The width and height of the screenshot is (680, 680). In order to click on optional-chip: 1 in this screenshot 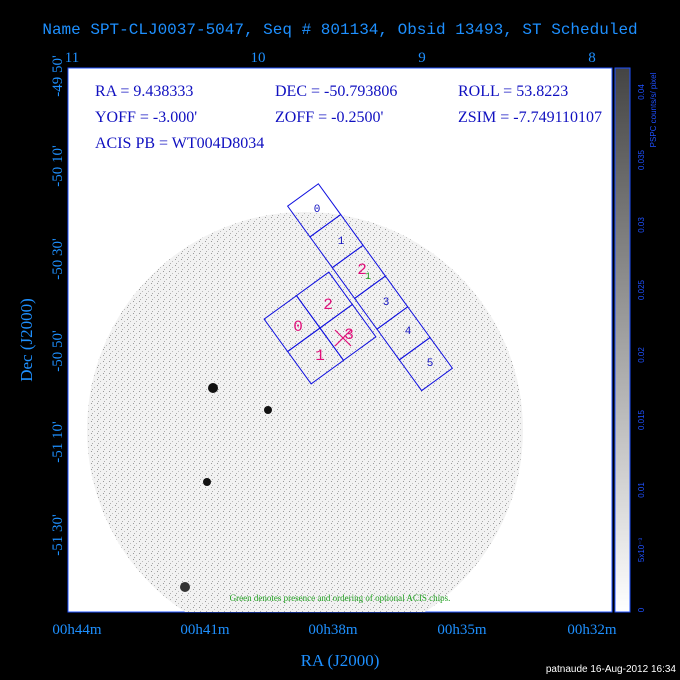, I will do `click(368, 277)`.